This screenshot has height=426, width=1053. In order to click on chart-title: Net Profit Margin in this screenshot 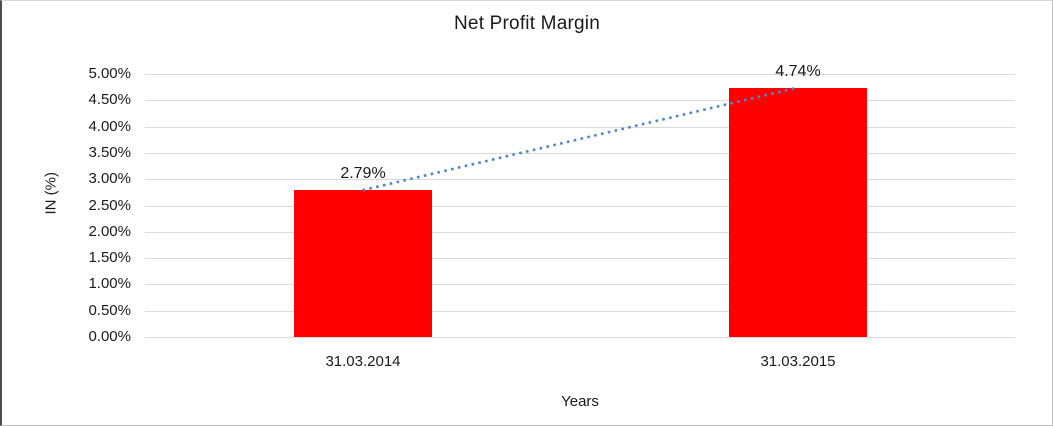, I will do `click(527, 23)`.